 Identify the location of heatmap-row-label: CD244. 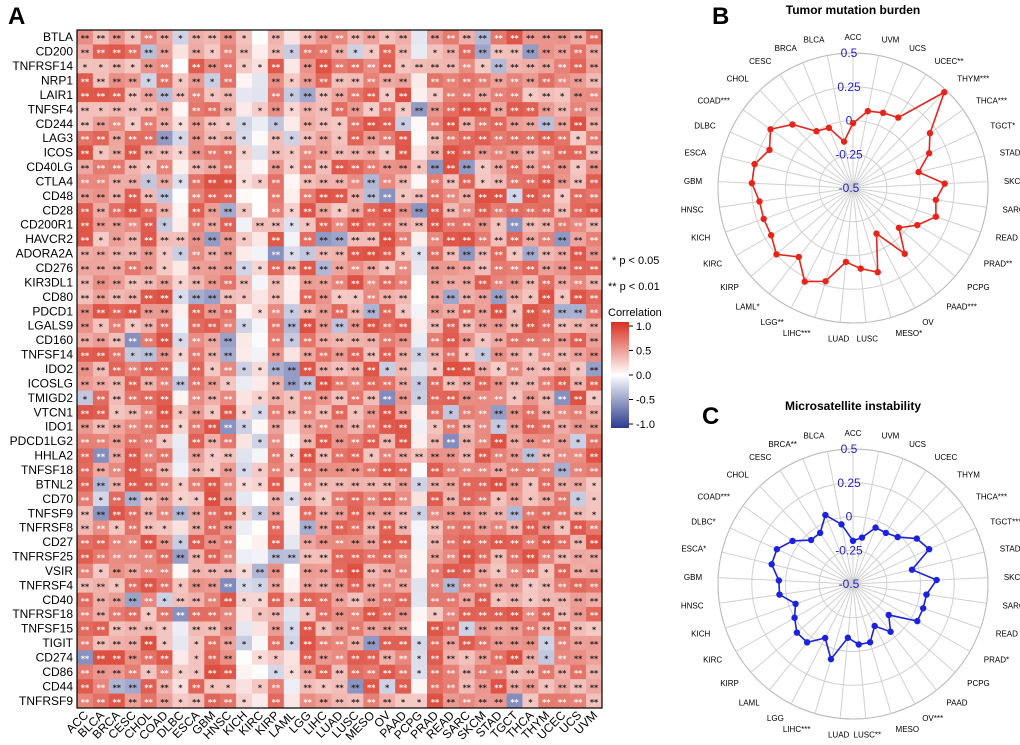
(55, 124).